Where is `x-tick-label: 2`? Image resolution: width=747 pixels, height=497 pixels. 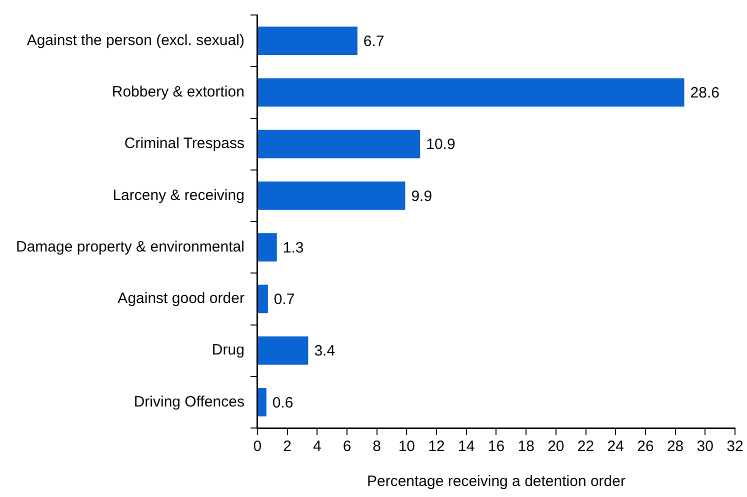 x-tick-label: 2 is located at coordinates (287, 447).